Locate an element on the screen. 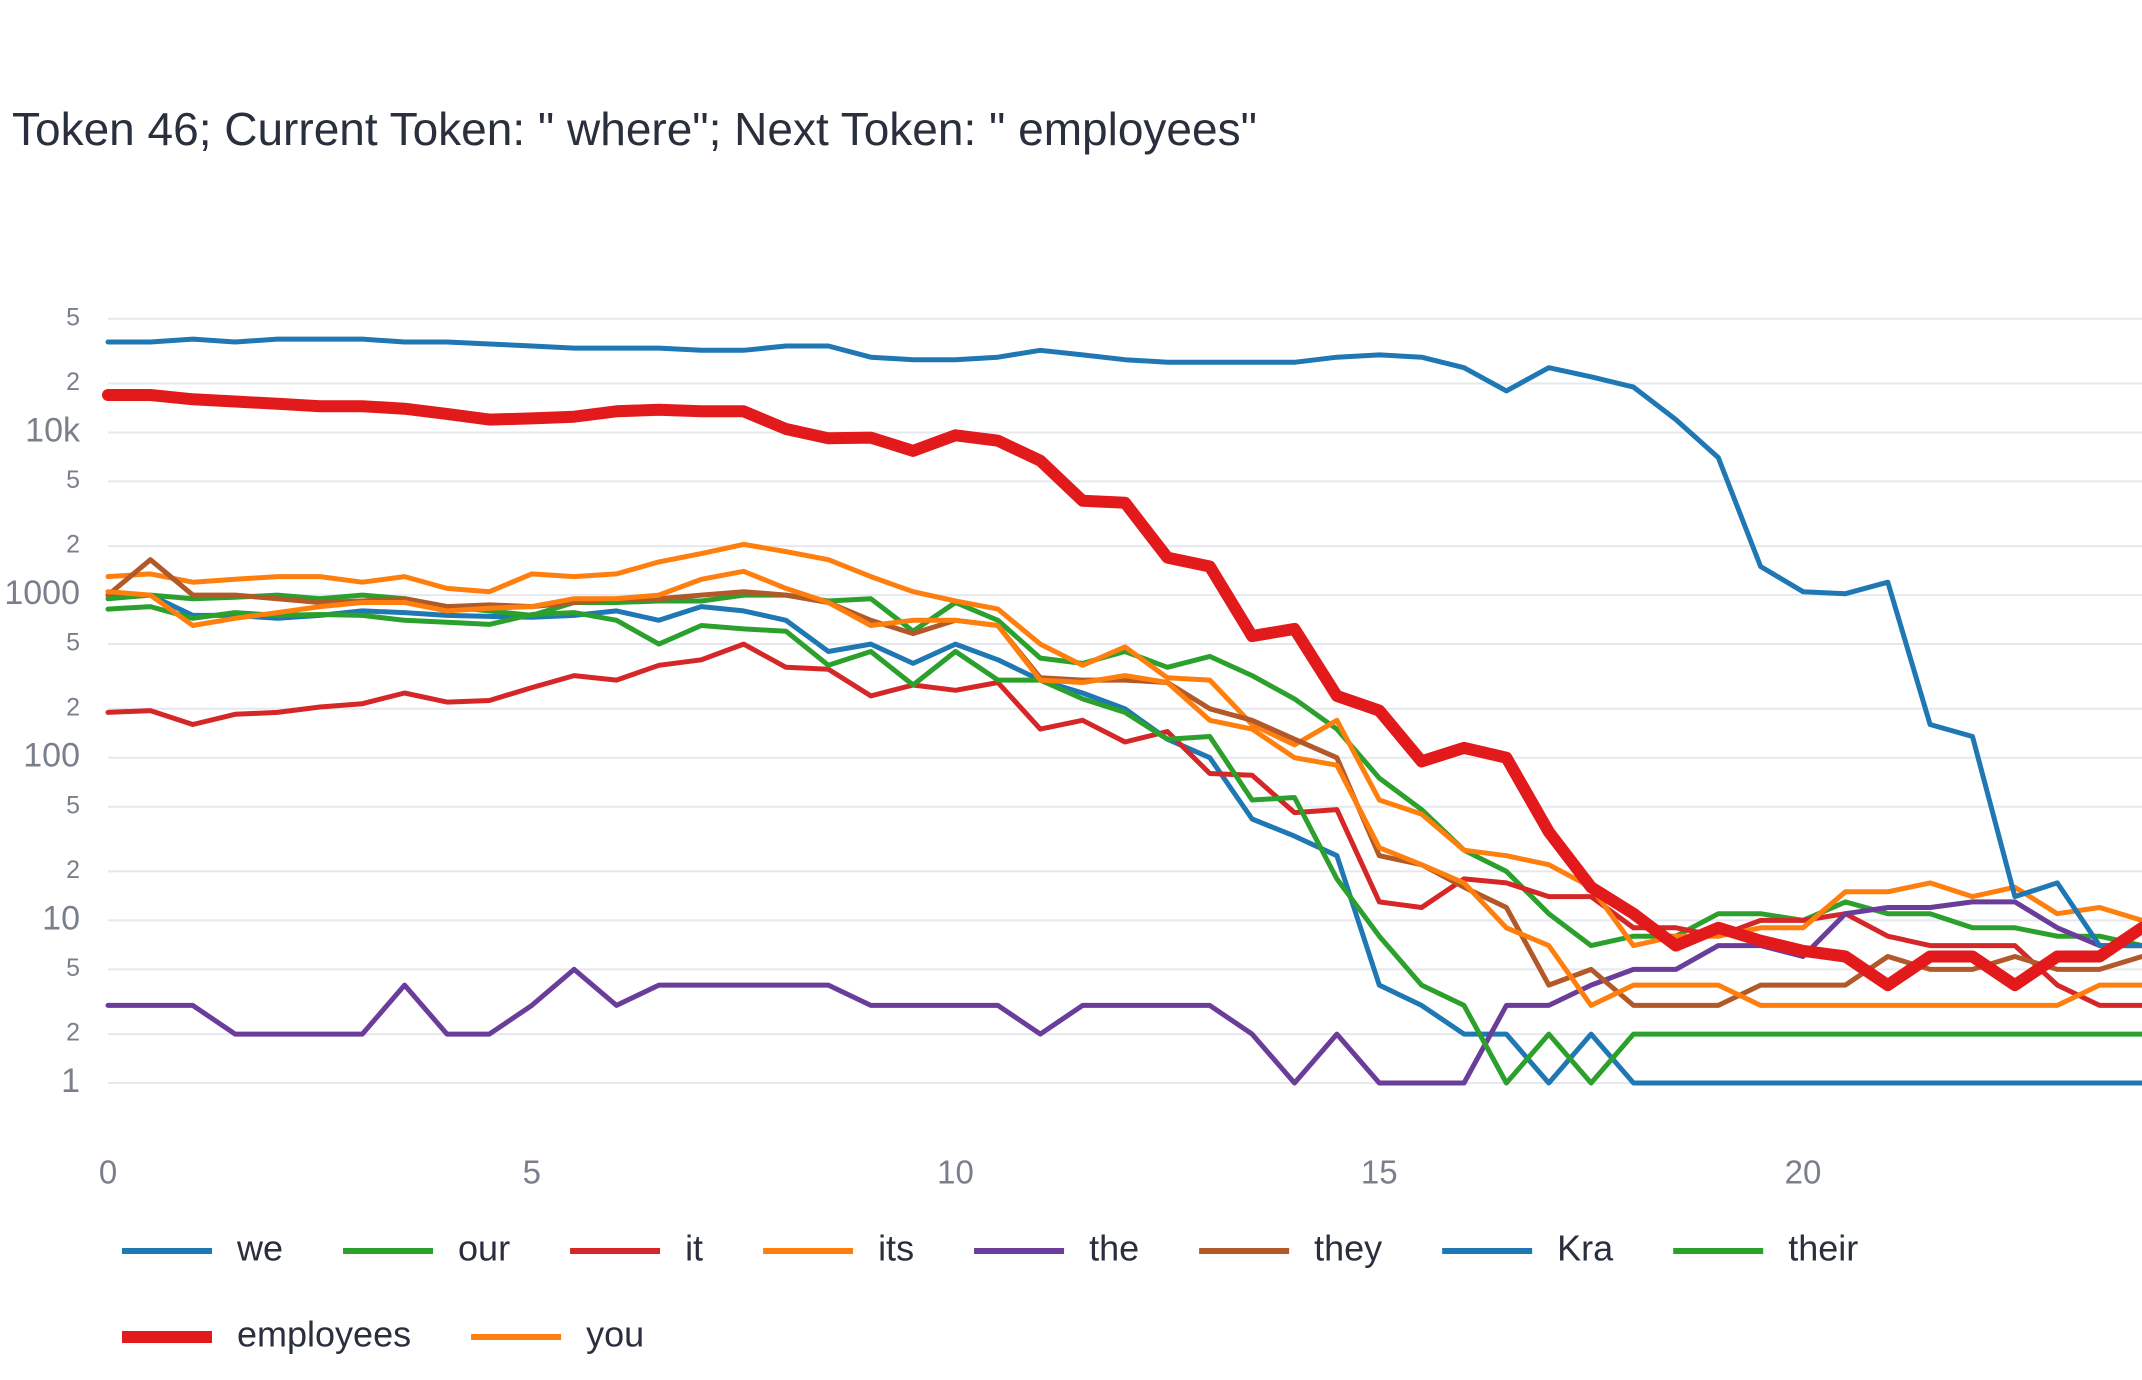 The height and width of the screenshot is (1380, 2142). y-tick-label: 1000 is located at coordinates (42, 593).